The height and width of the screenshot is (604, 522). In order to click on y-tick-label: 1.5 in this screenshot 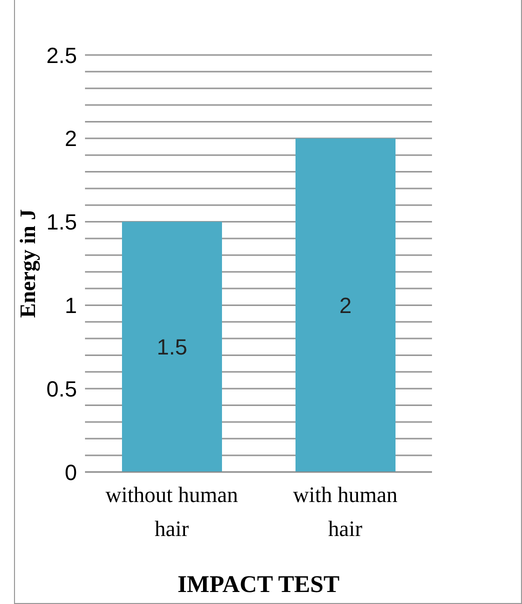, I will do `click(61, 222)`.